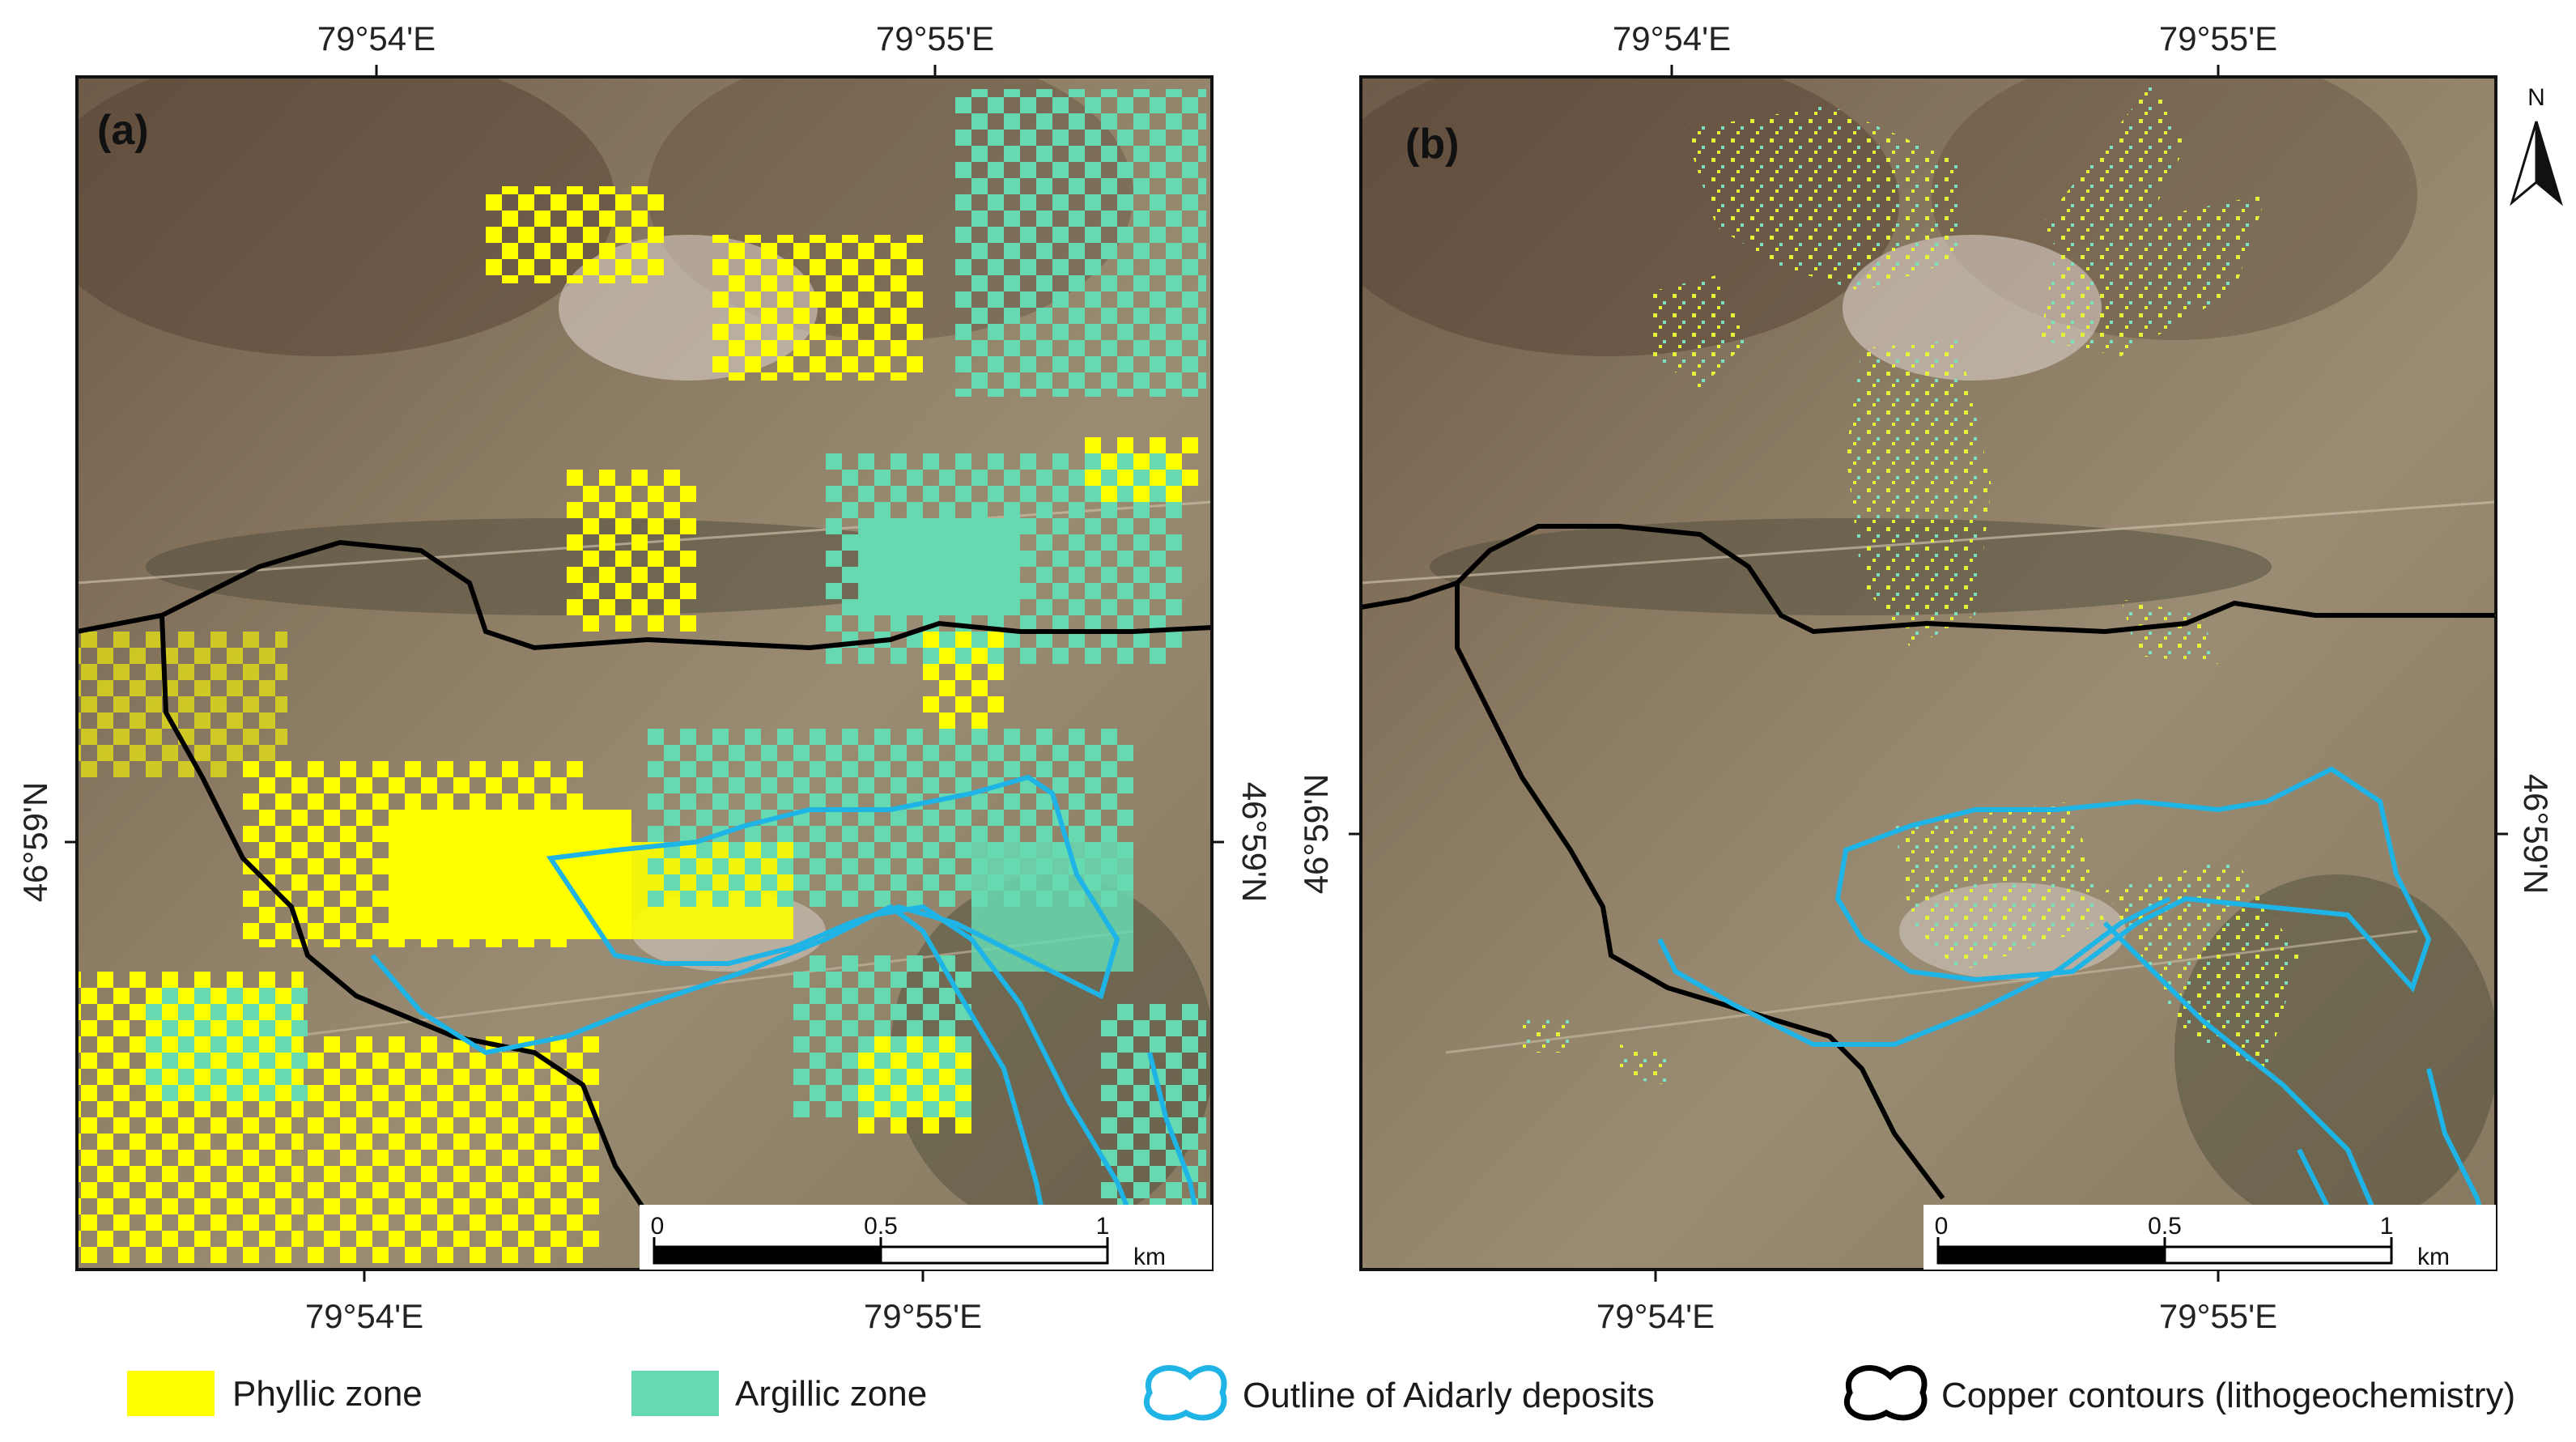 The height and width of the screenshot is (1442, 2576). I want to click on bottom-tick-label-a-2: 79°55'E, so click(923, 1316).